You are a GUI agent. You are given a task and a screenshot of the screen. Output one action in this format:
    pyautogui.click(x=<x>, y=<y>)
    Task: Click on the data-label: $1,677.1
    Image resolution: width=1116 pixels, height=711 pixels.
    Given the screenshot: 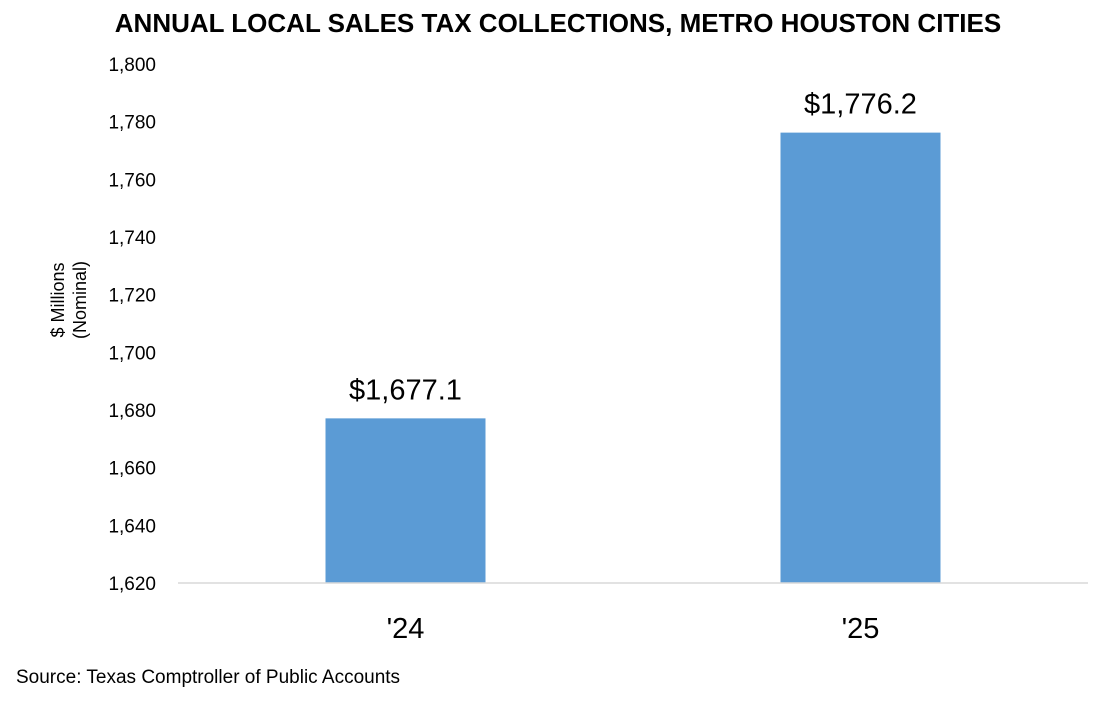 What is the action you would take?
    pyautogui.click(x=405, y=390)
    